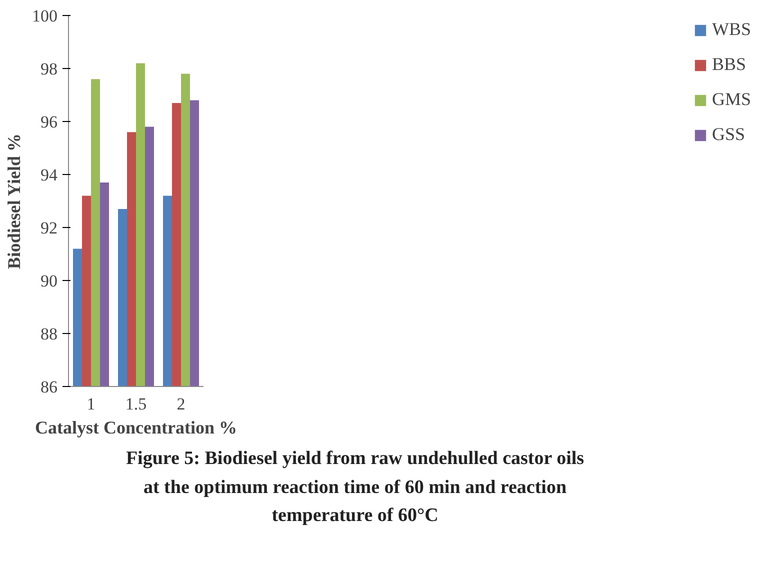  I want to click on text: Figure 5: Biodiesel yield from raw undehulled castor oils at the optimum reaction time of 60 min and reaction temperature of 60°C, so click(355, 487).